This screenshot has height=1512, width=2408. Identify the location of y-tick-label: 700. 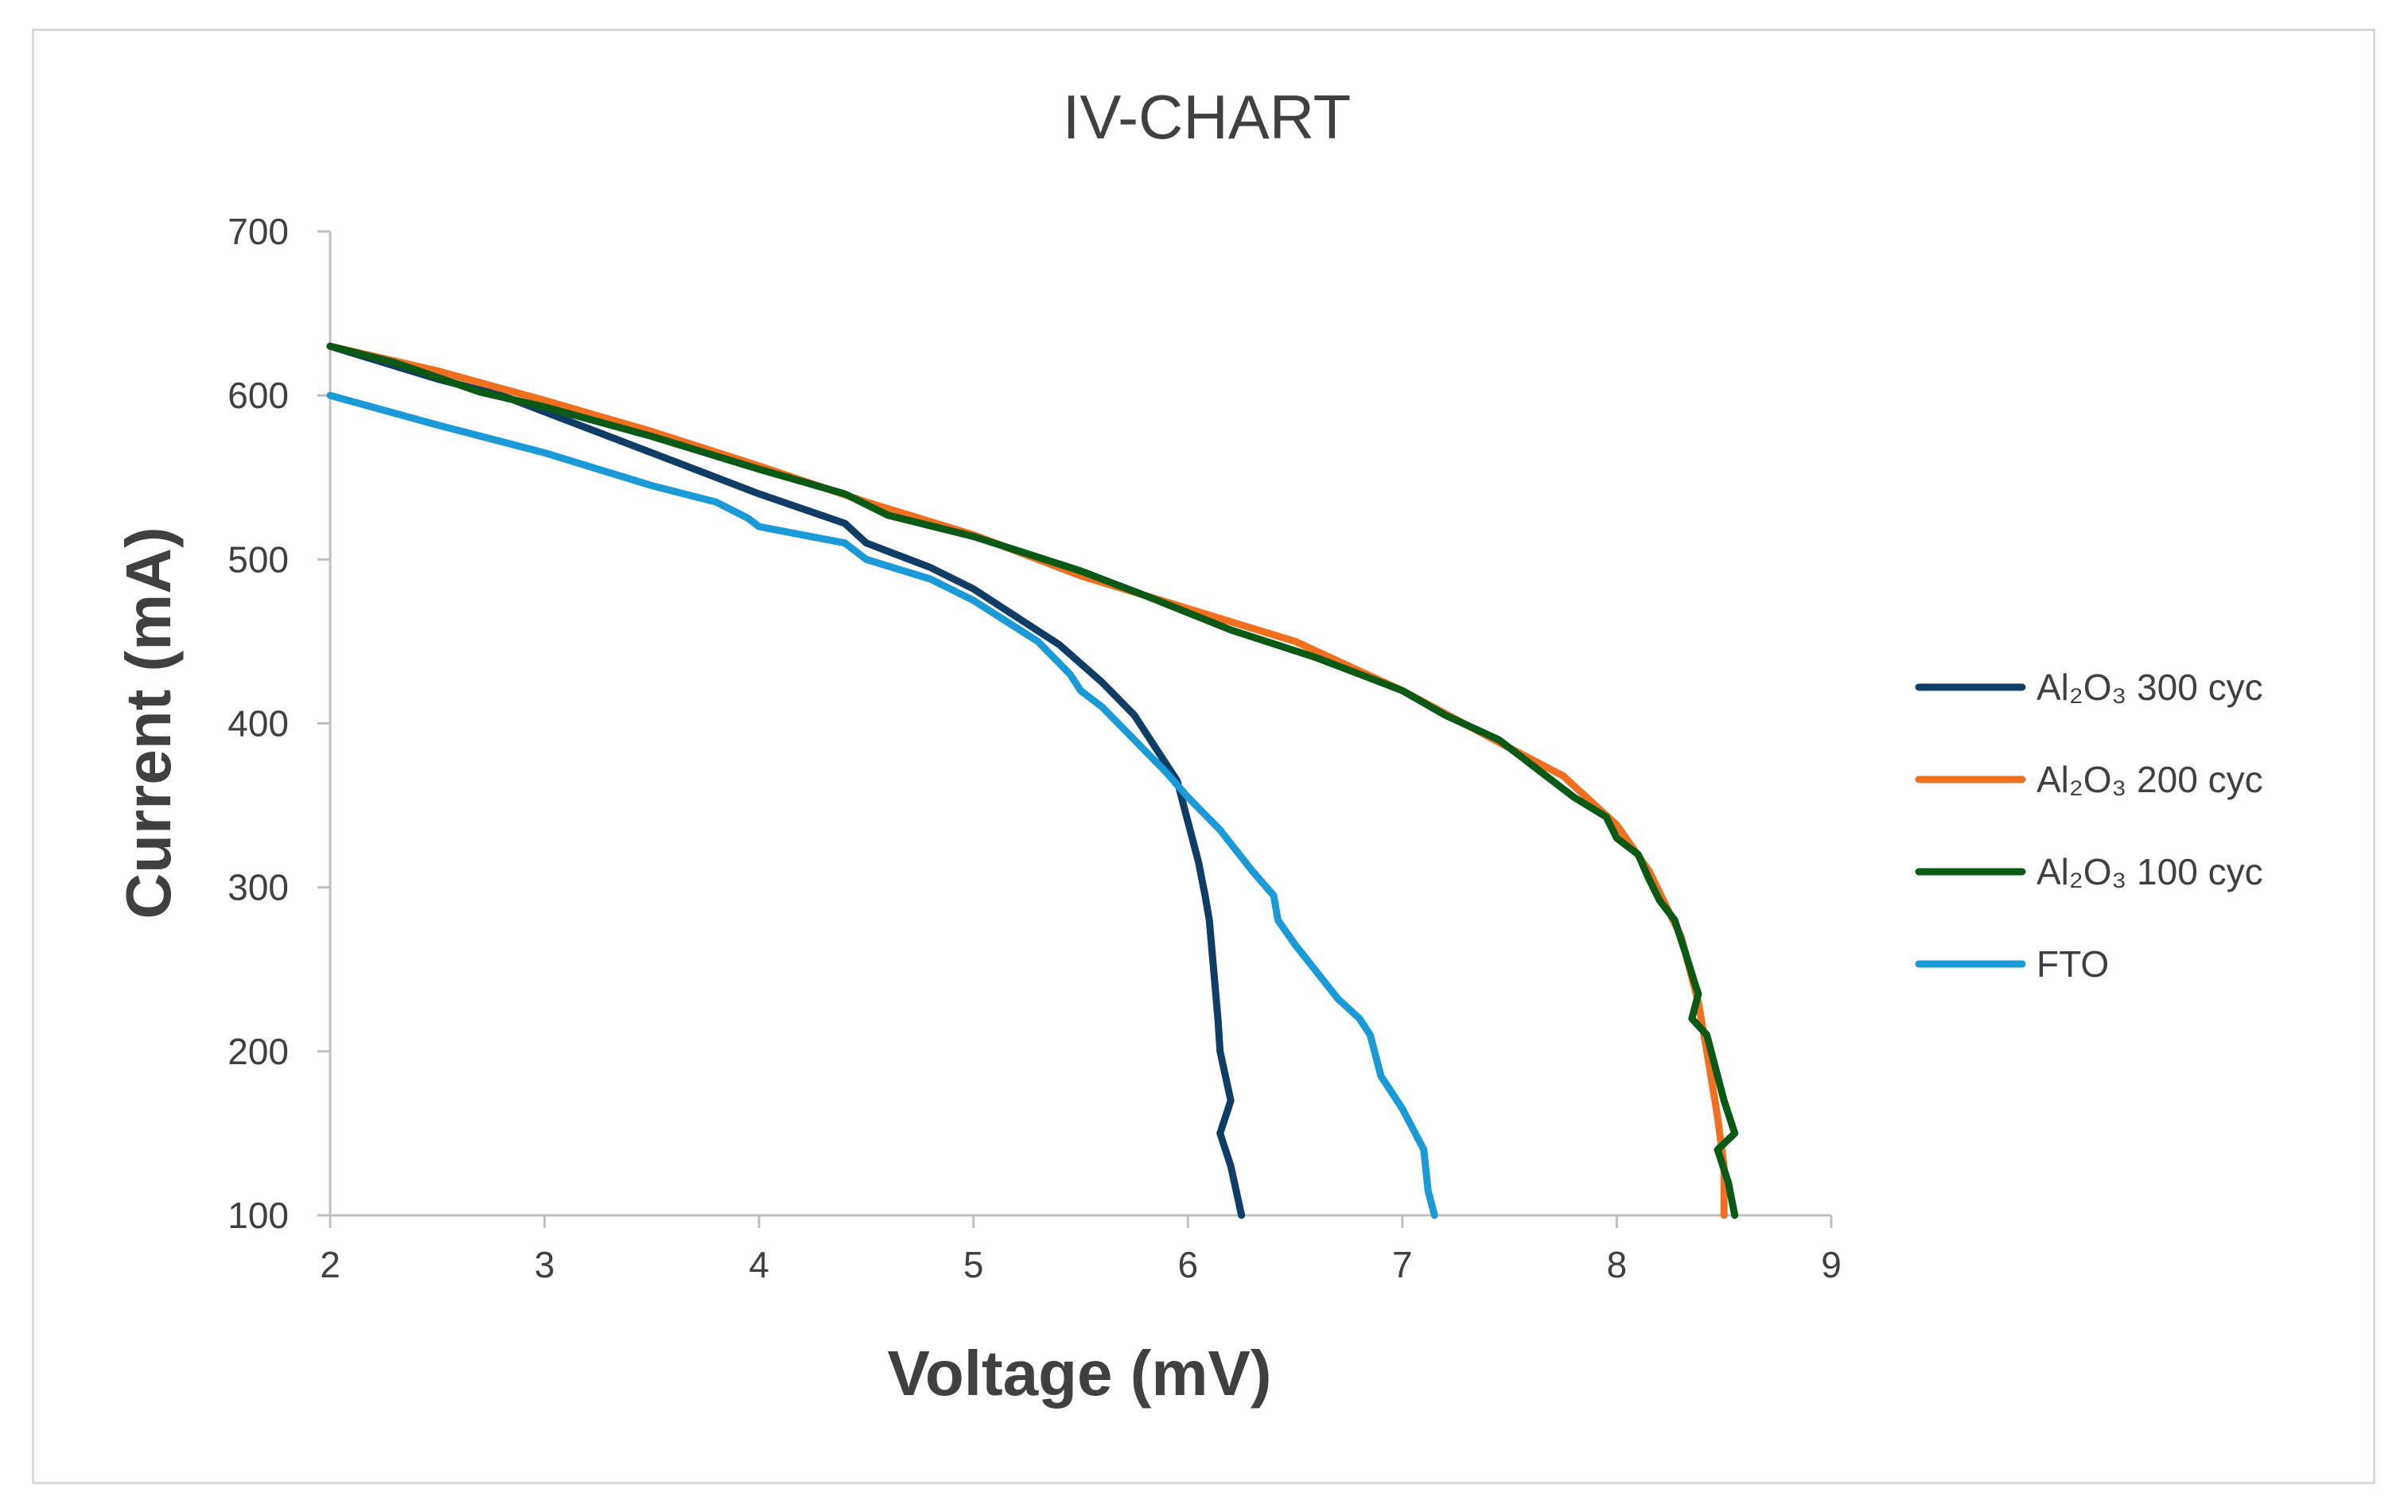
(258, 231).